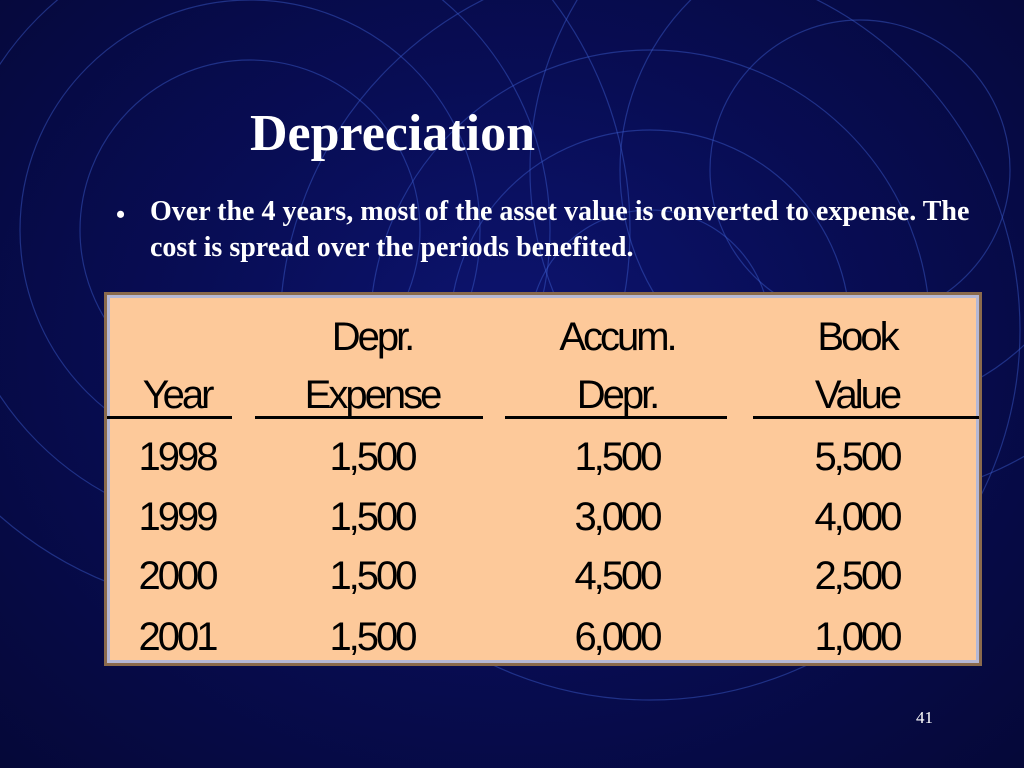  I want to click on cell-accum-depr: 6,000, so click(618, 637).